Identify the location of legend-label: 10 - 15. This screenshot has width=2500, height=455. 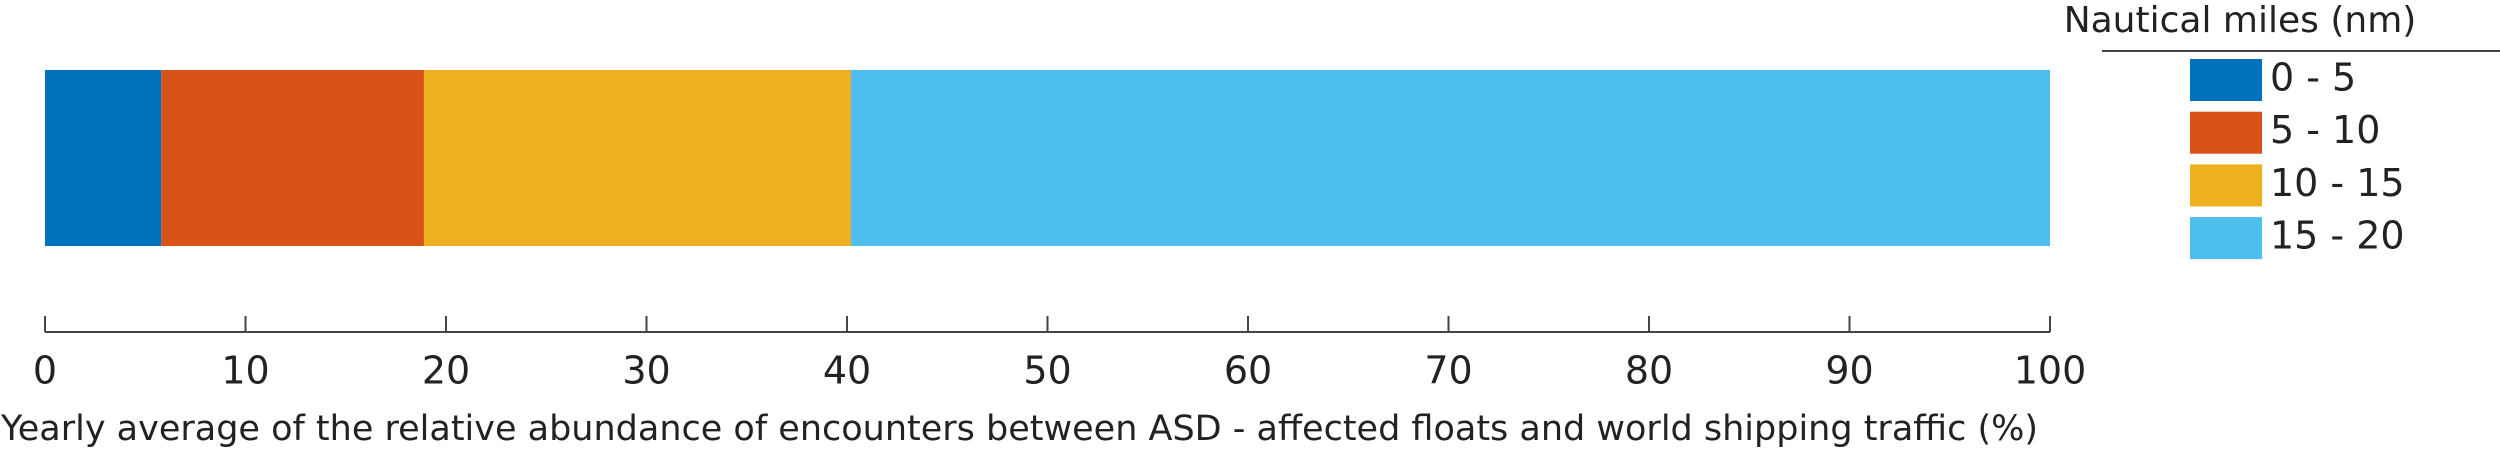
(2337, 183).